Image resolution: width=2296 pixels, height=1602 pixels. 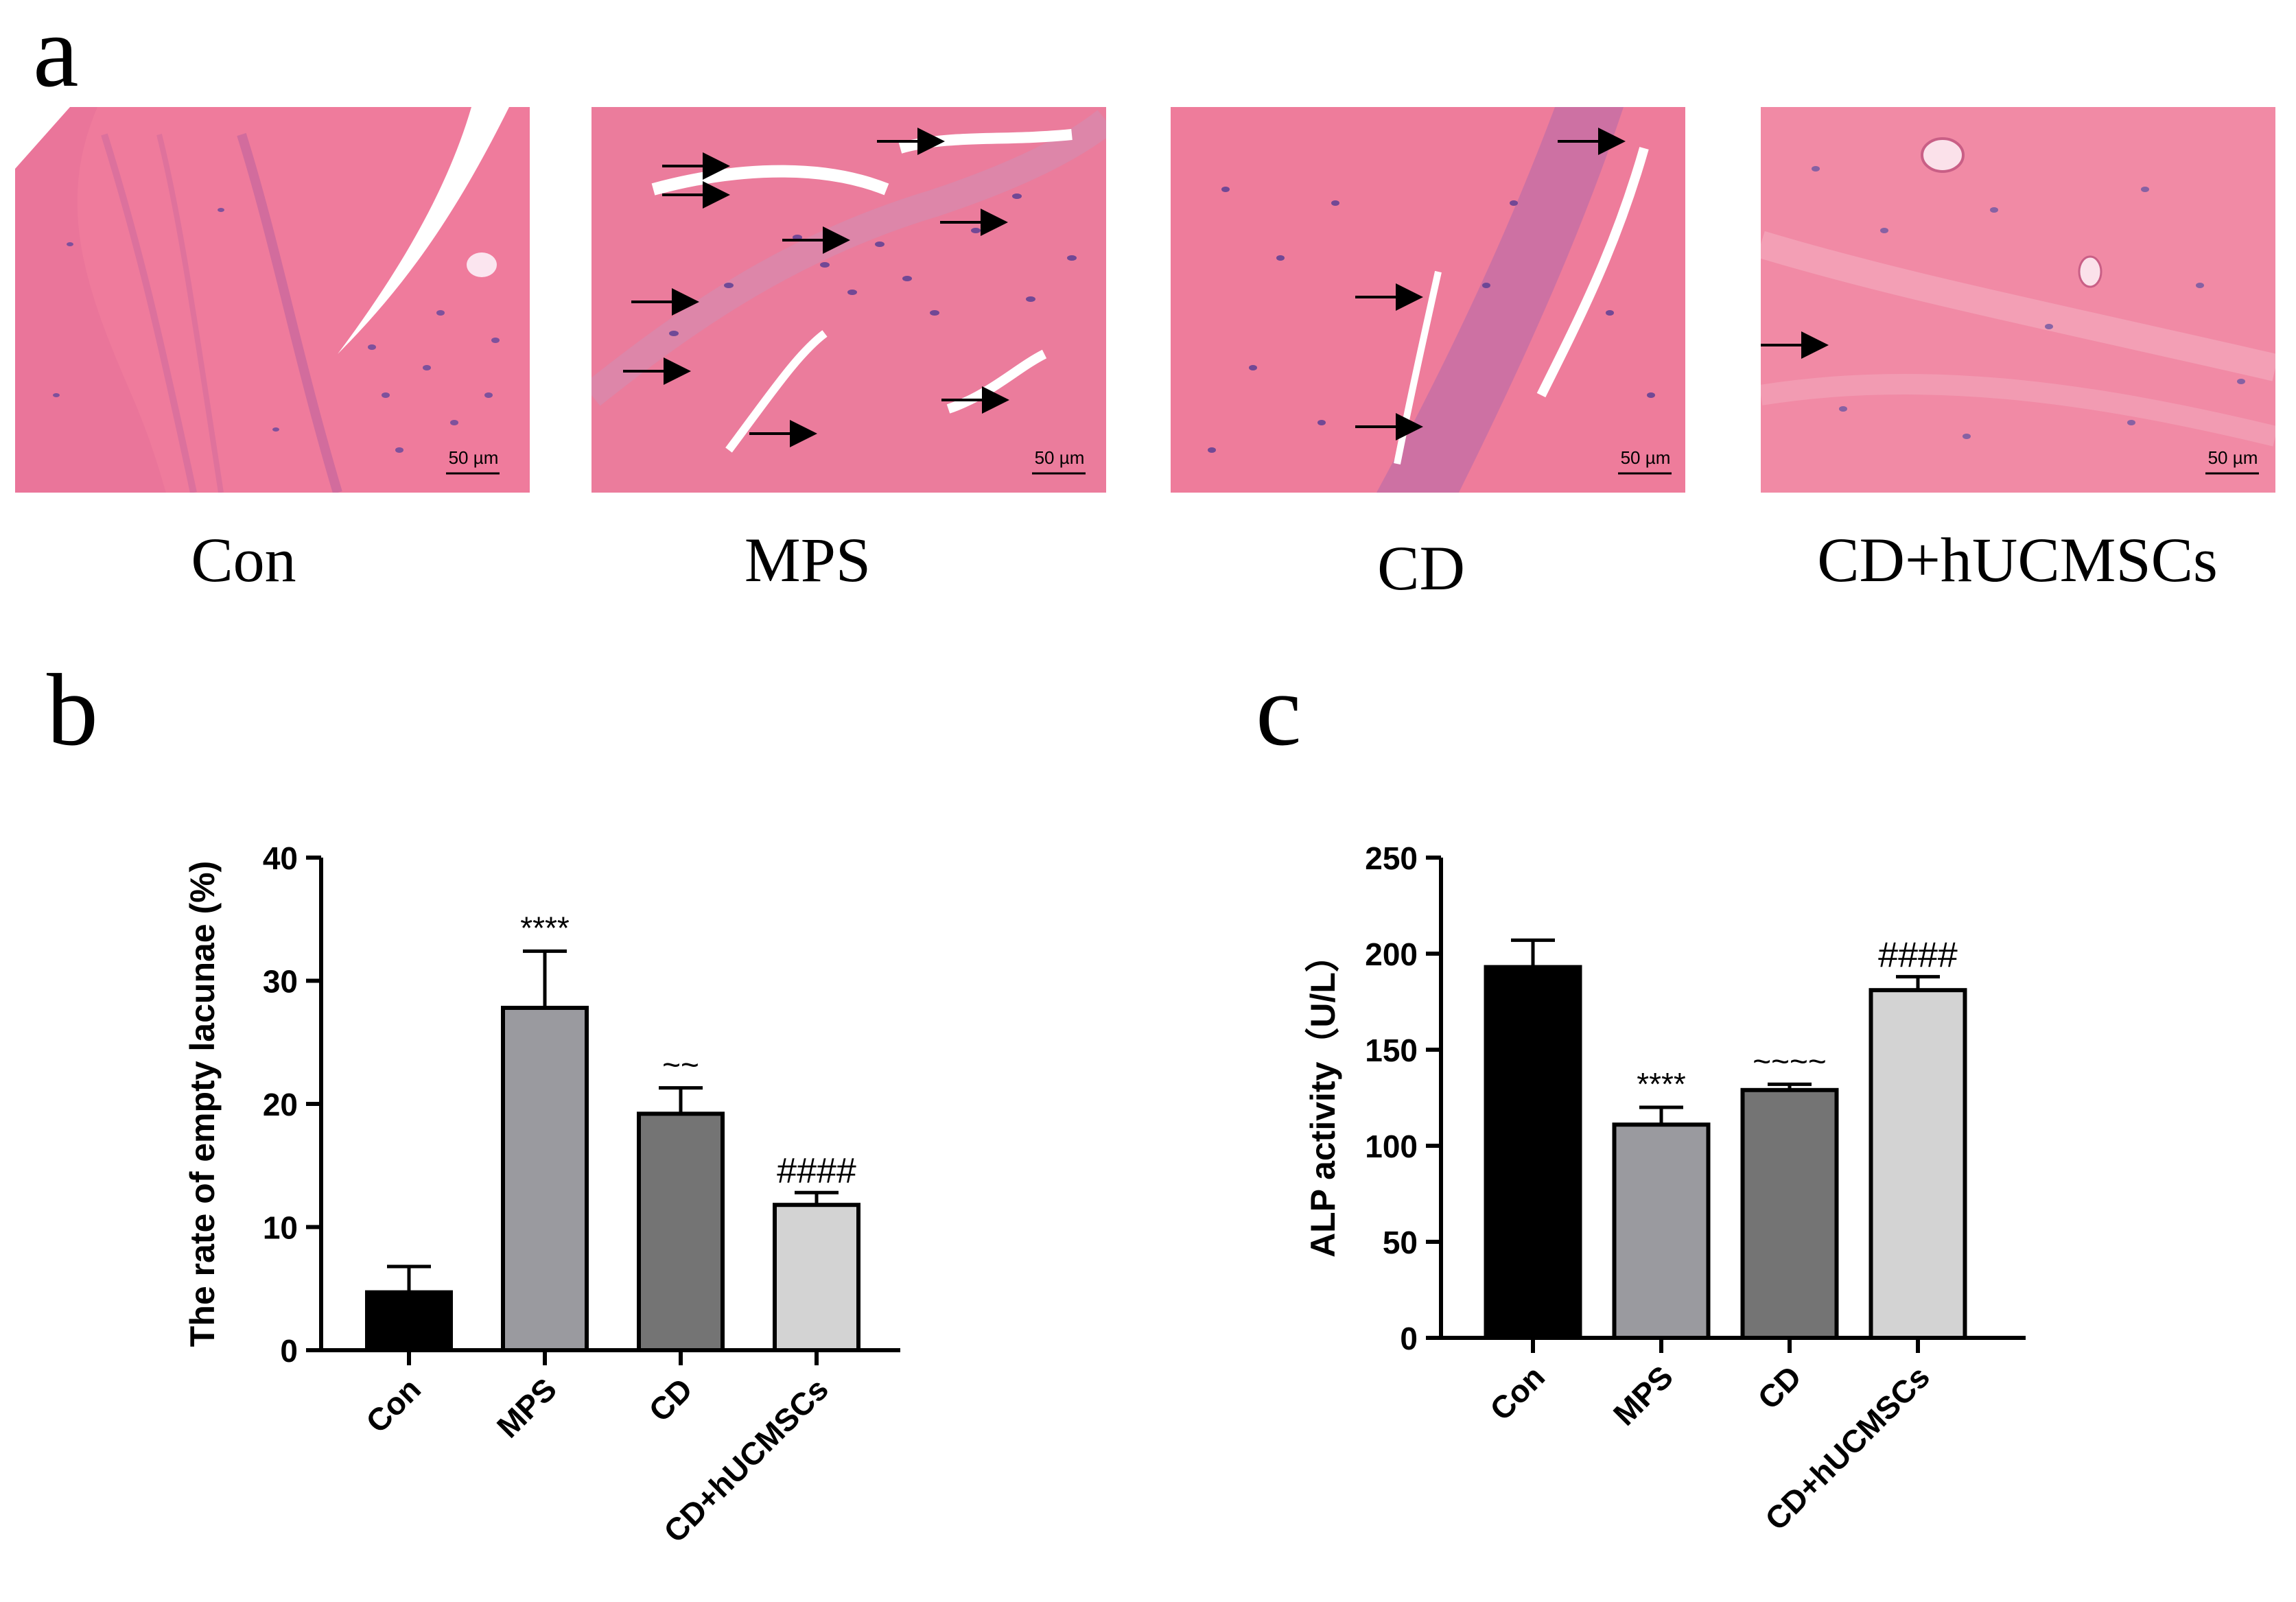 I want to click on y-tick-label: 100, so click(x=1391, y=1146).